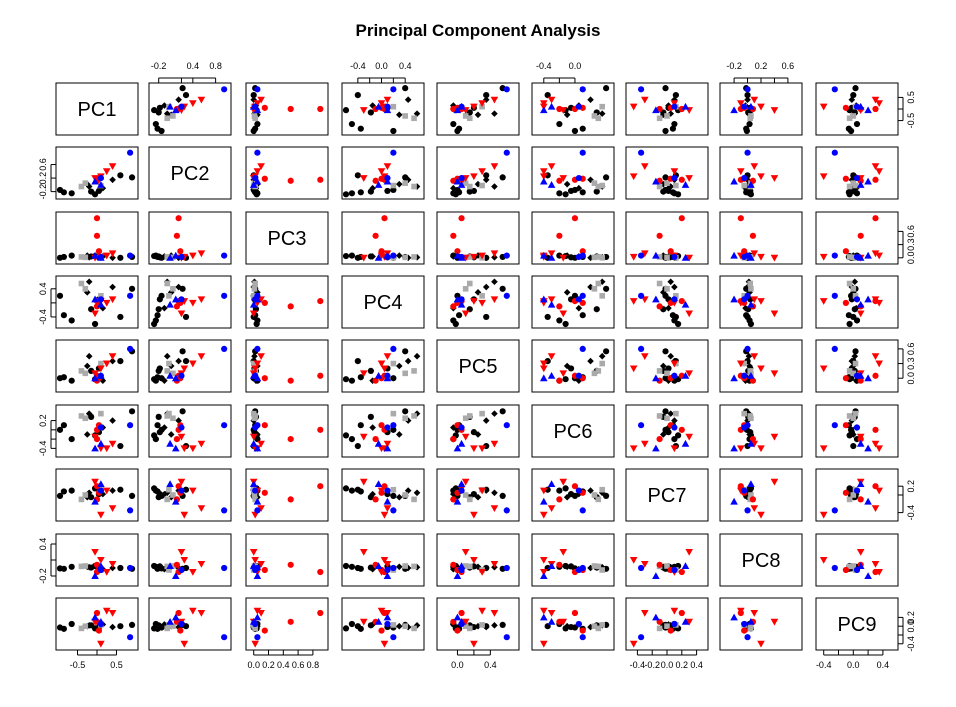 This screenshot has width=956, height=707. Describe the element at coordinates (190, 109) in the screenshot. I see `panel-PC1-vs-PC2` at that location.